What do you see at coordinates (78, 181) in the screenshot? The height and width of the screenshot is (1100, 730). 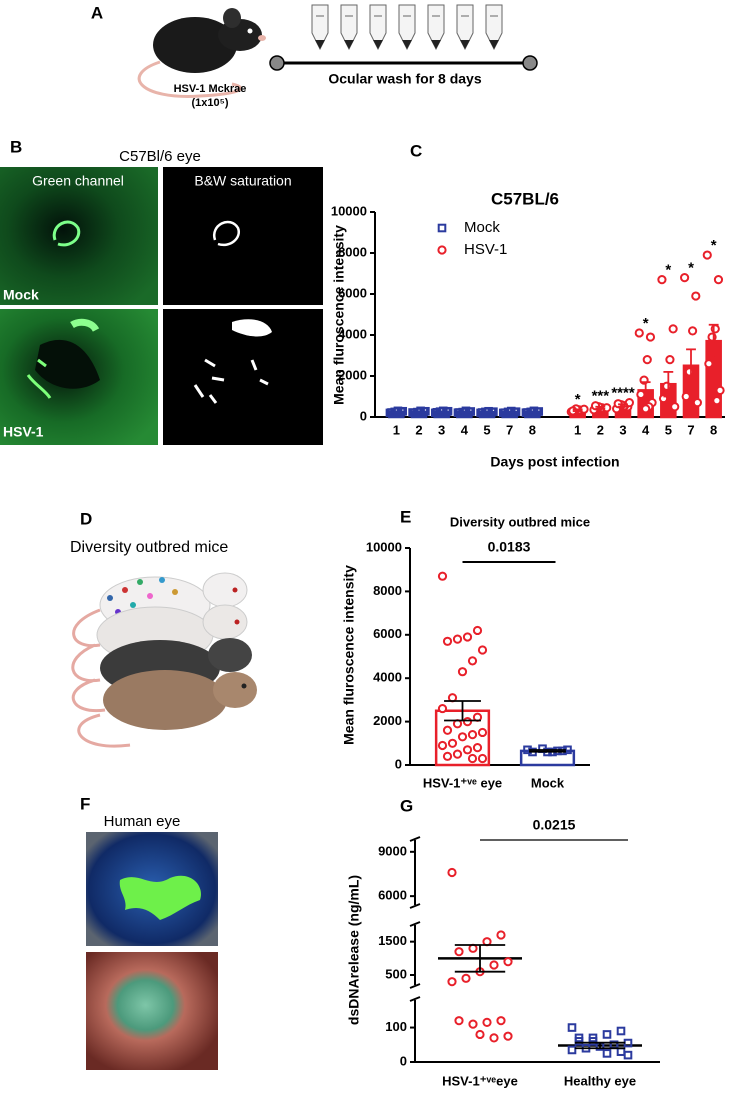 I see `column-label: Green channel` at bounding box center [78, 181].